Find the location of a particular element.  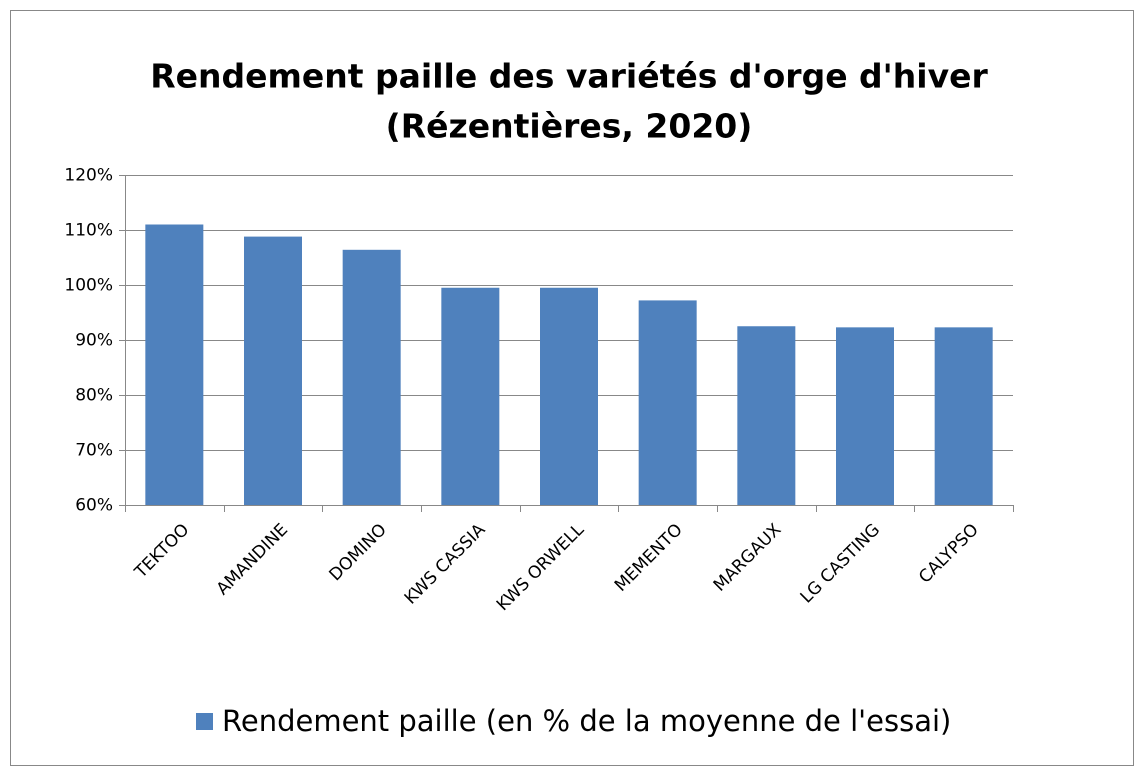

chart-title: (Rézentières, 2020) is located at coordinates (569, 126).